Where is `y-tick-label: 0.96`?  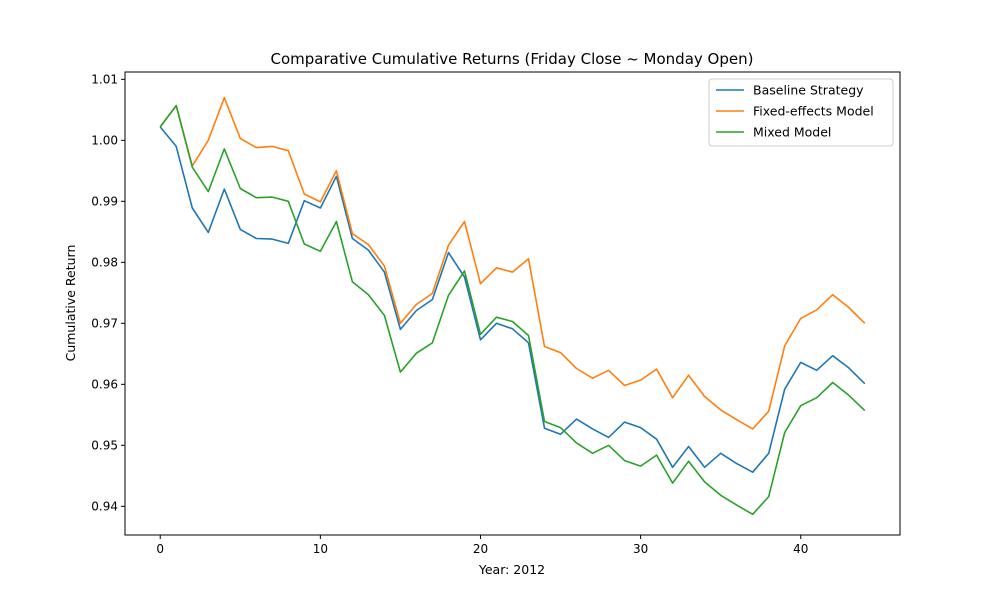 y-tick-label: 0.96 is located at coordinates (104, 384).